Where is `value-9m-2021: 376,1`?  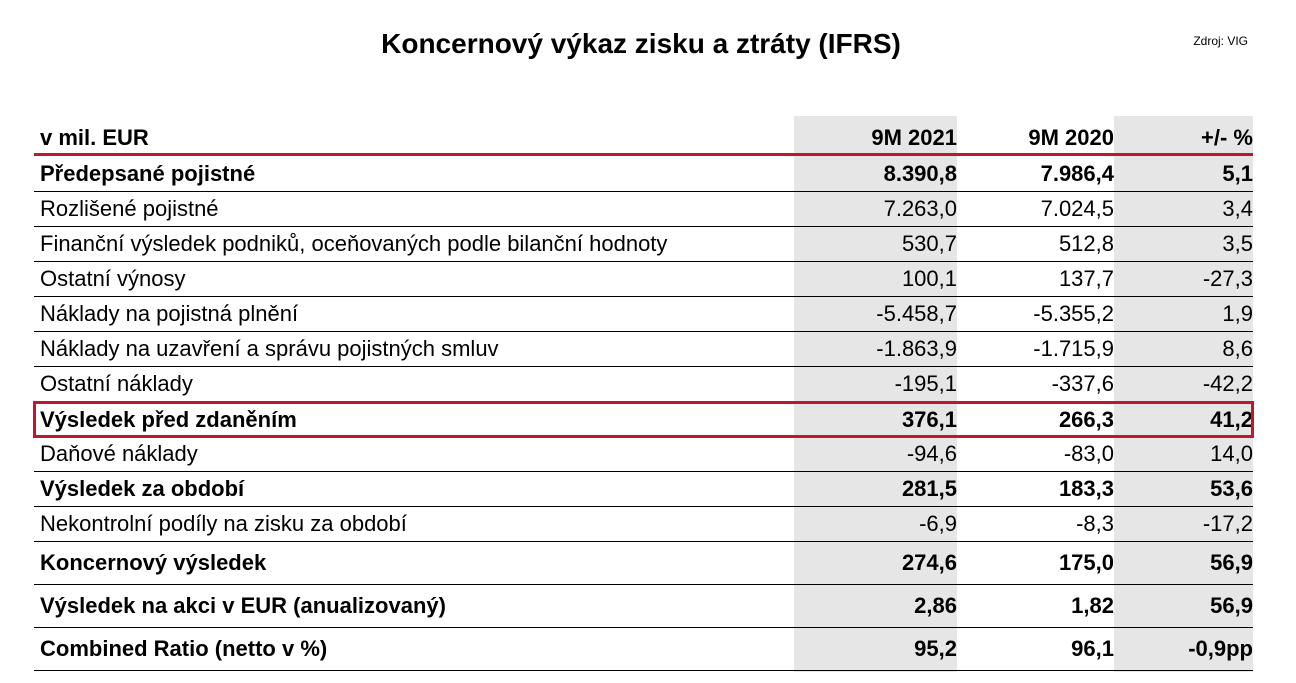 value-9m-2021: 376,1 is located at coordinates (929, 419).